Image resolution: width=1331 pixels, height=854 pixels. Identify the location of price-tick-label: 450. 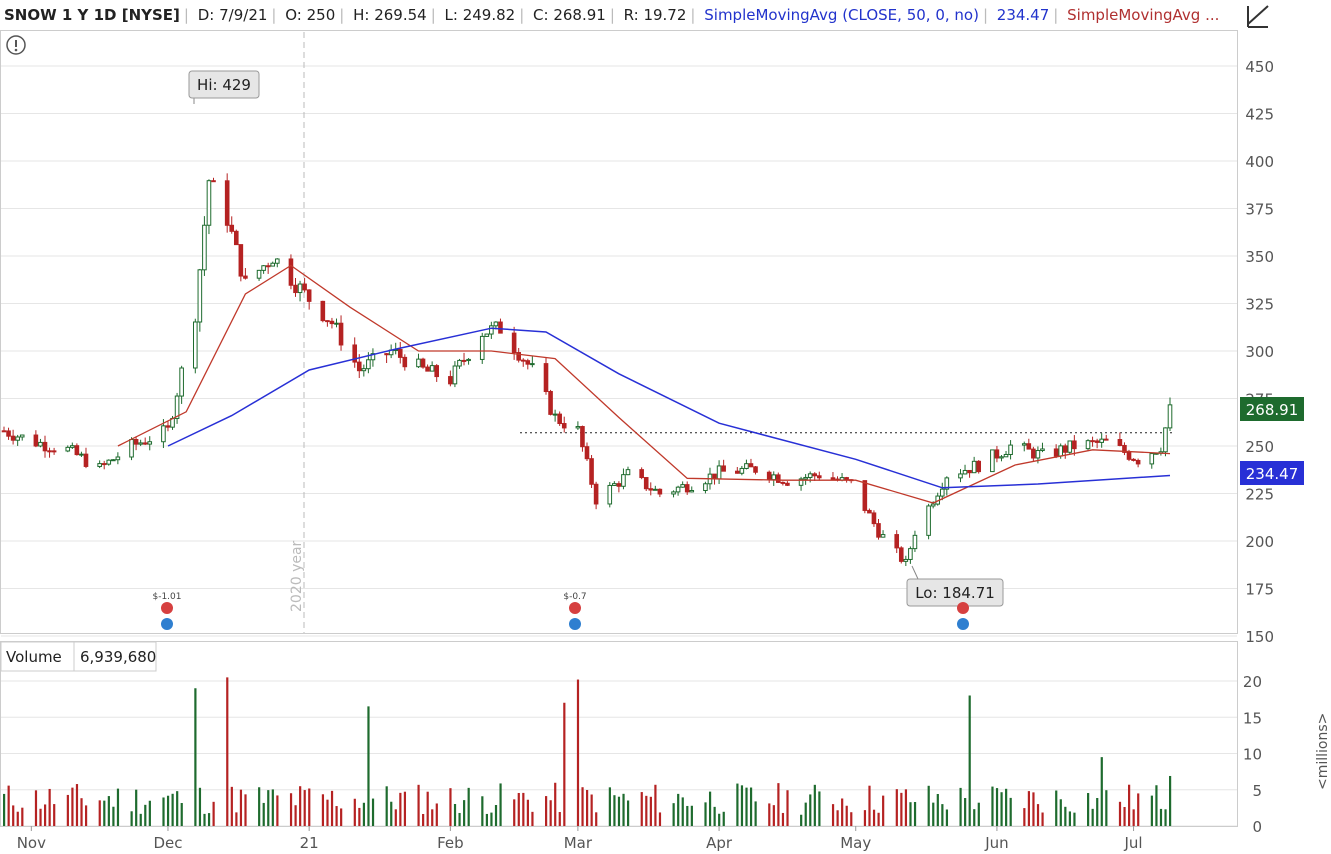
(1259, 67).